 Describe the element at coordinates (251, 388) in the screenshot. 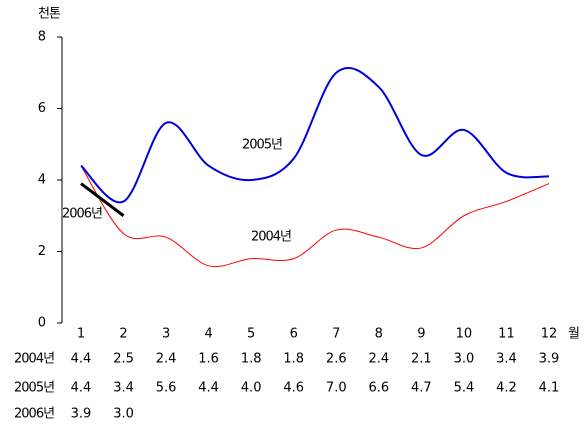

I see `table-cell: 4.0` at that location.